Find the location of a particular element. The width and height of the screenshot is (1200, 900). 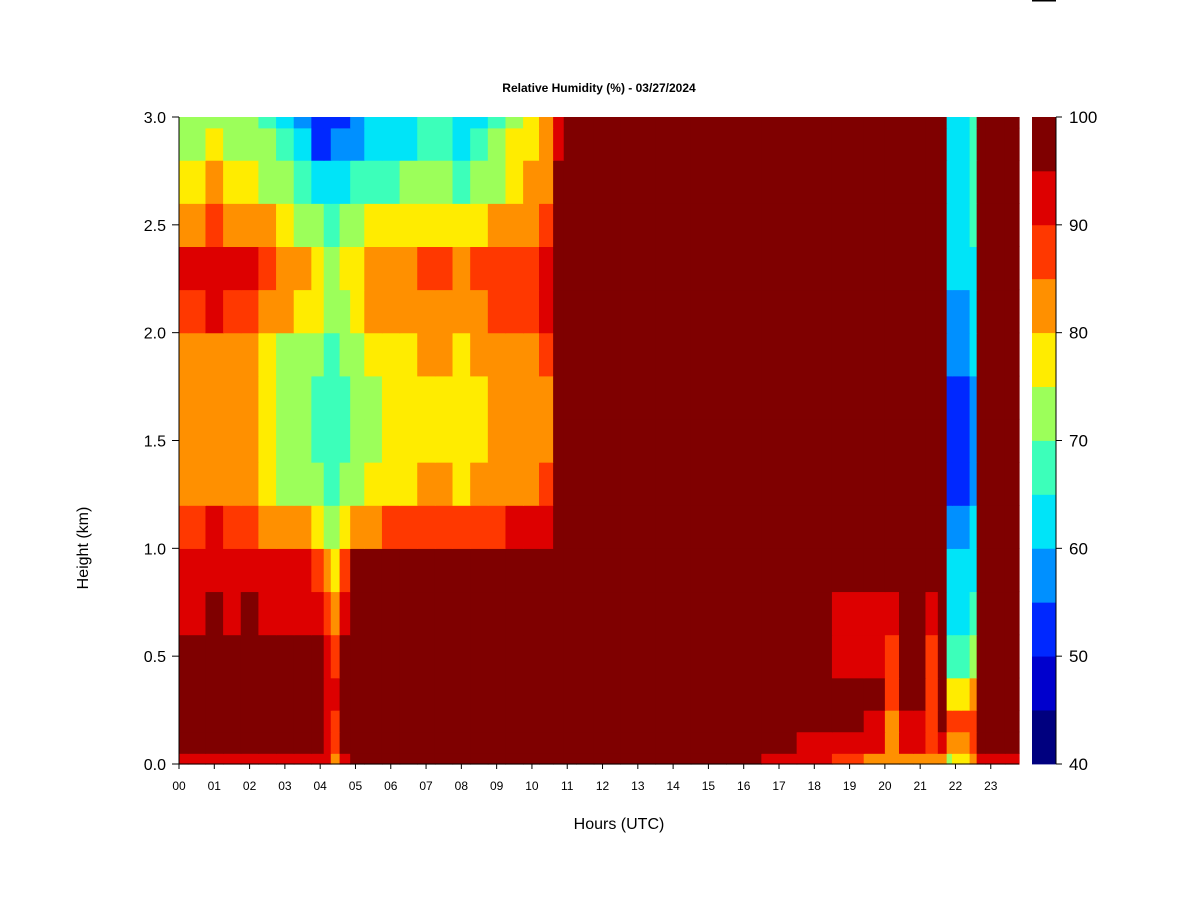

x-tick-label: 06 is located at coordinates (391, 786).